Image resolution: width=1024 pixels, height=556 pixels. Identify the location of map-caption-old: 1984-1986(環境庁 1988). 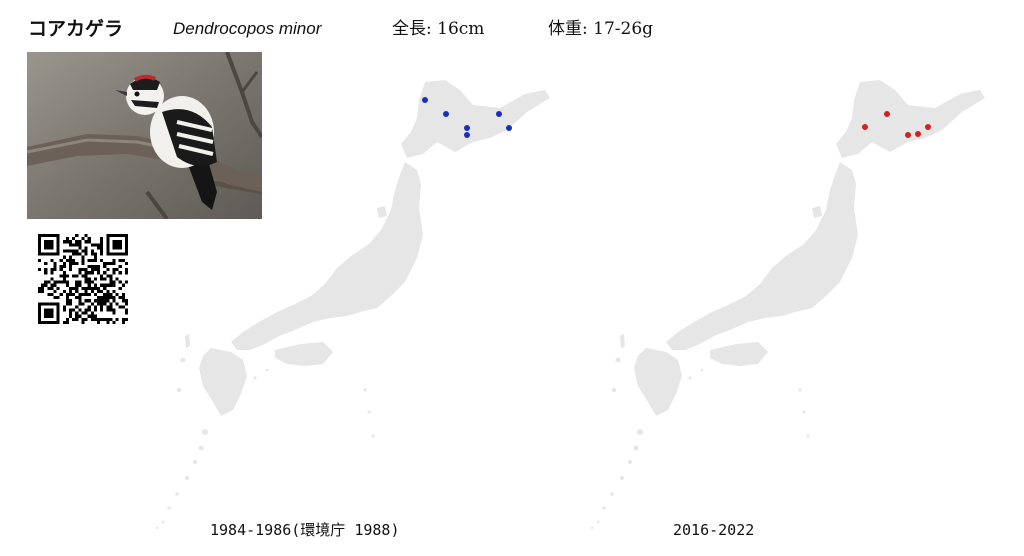
(305, 530).